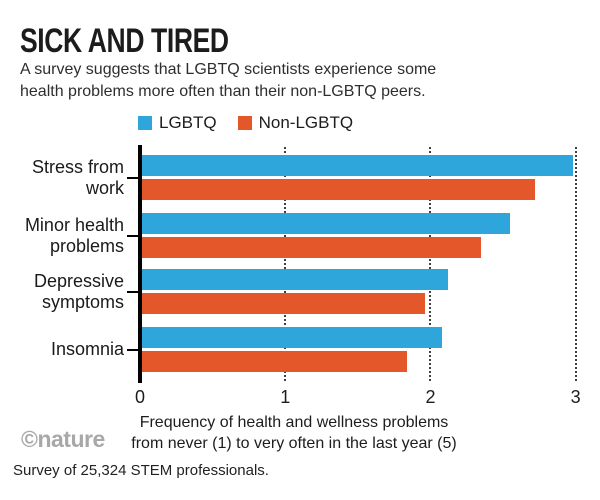 This screenshot has width=600, height=500. What do you see at coordinates (139, 397) in the screenshot?
I see `x-tick-label-0: 0` at bounding box center [139, 397].